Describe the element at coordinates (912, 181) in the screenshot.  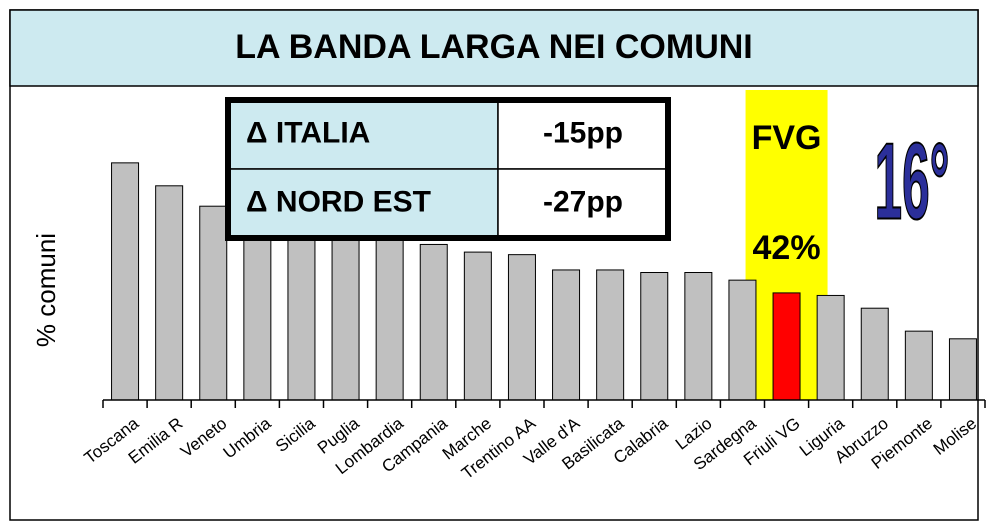
I see `rank: 16°` at that location.